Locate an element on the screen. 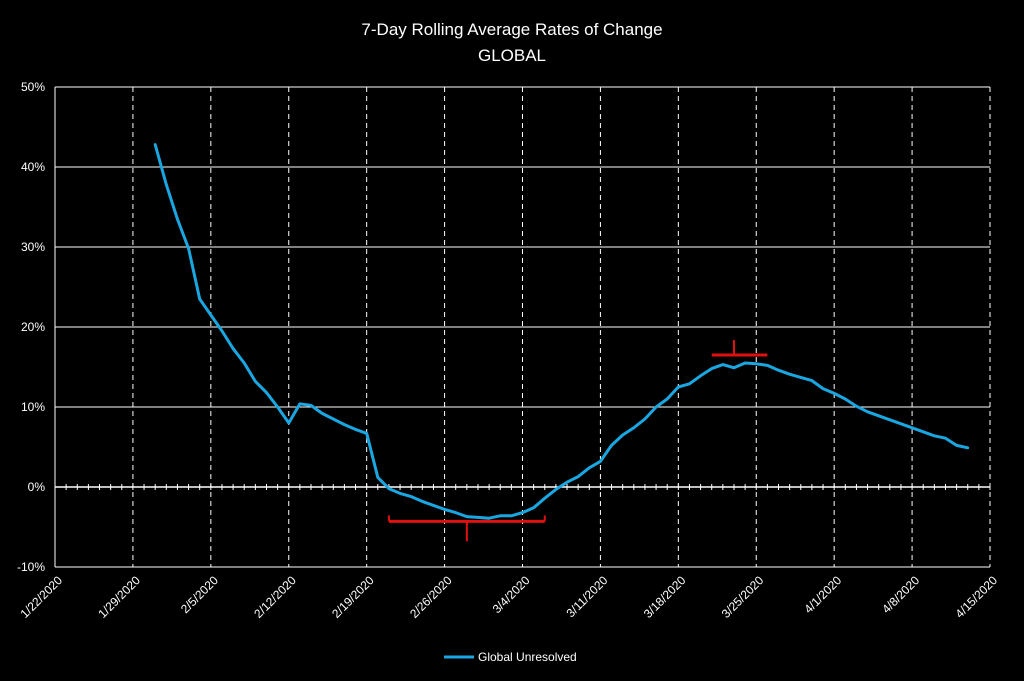  y-tick-label: 20% is located at coordinates (33, 327).